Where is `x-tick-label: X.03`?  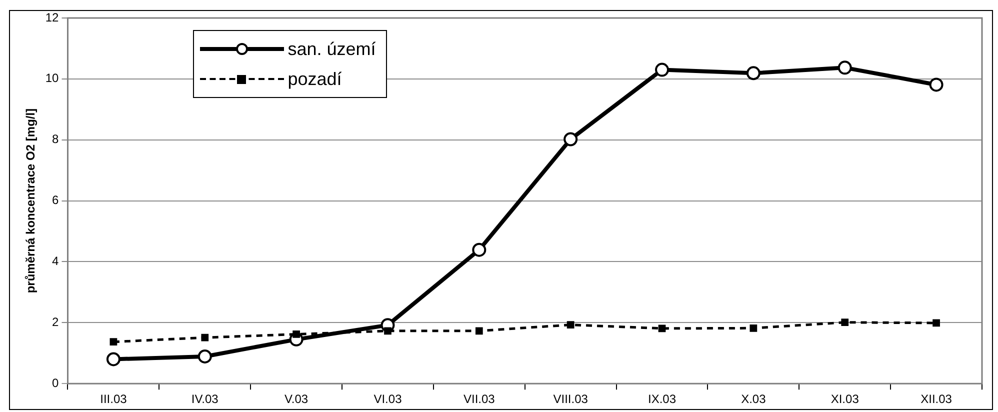 x-tick-label: X.03 is located at coordinates (753, 399).